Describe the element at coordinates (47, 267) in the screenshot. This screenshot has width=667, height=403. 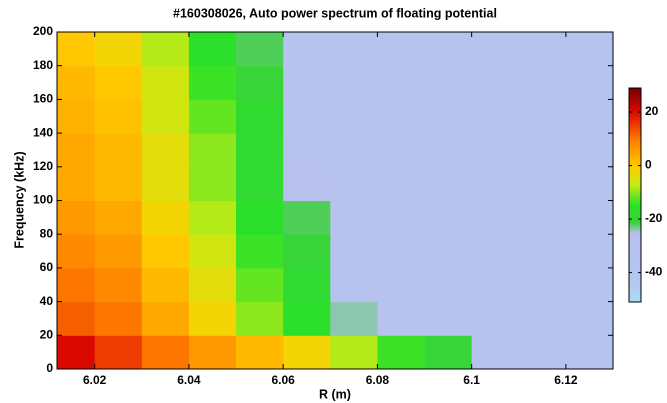
I see `y-tick-label: 60` at that location.